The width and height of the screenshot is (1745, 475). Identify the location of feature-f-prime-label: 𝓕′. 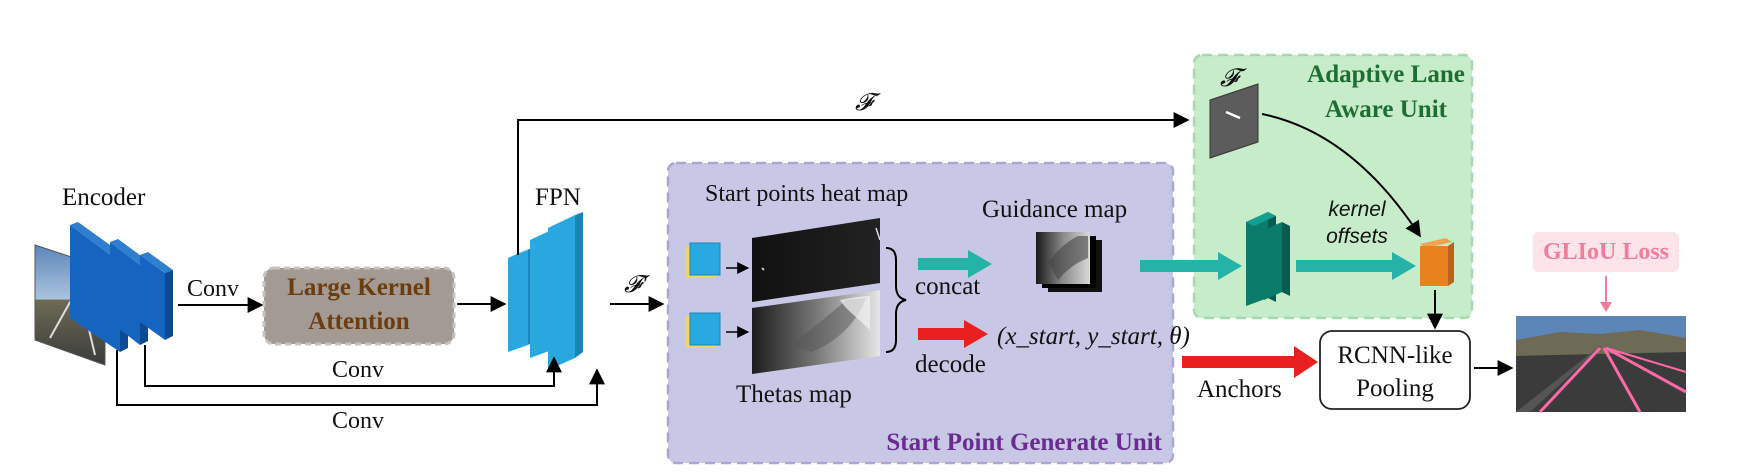
(637, 285).